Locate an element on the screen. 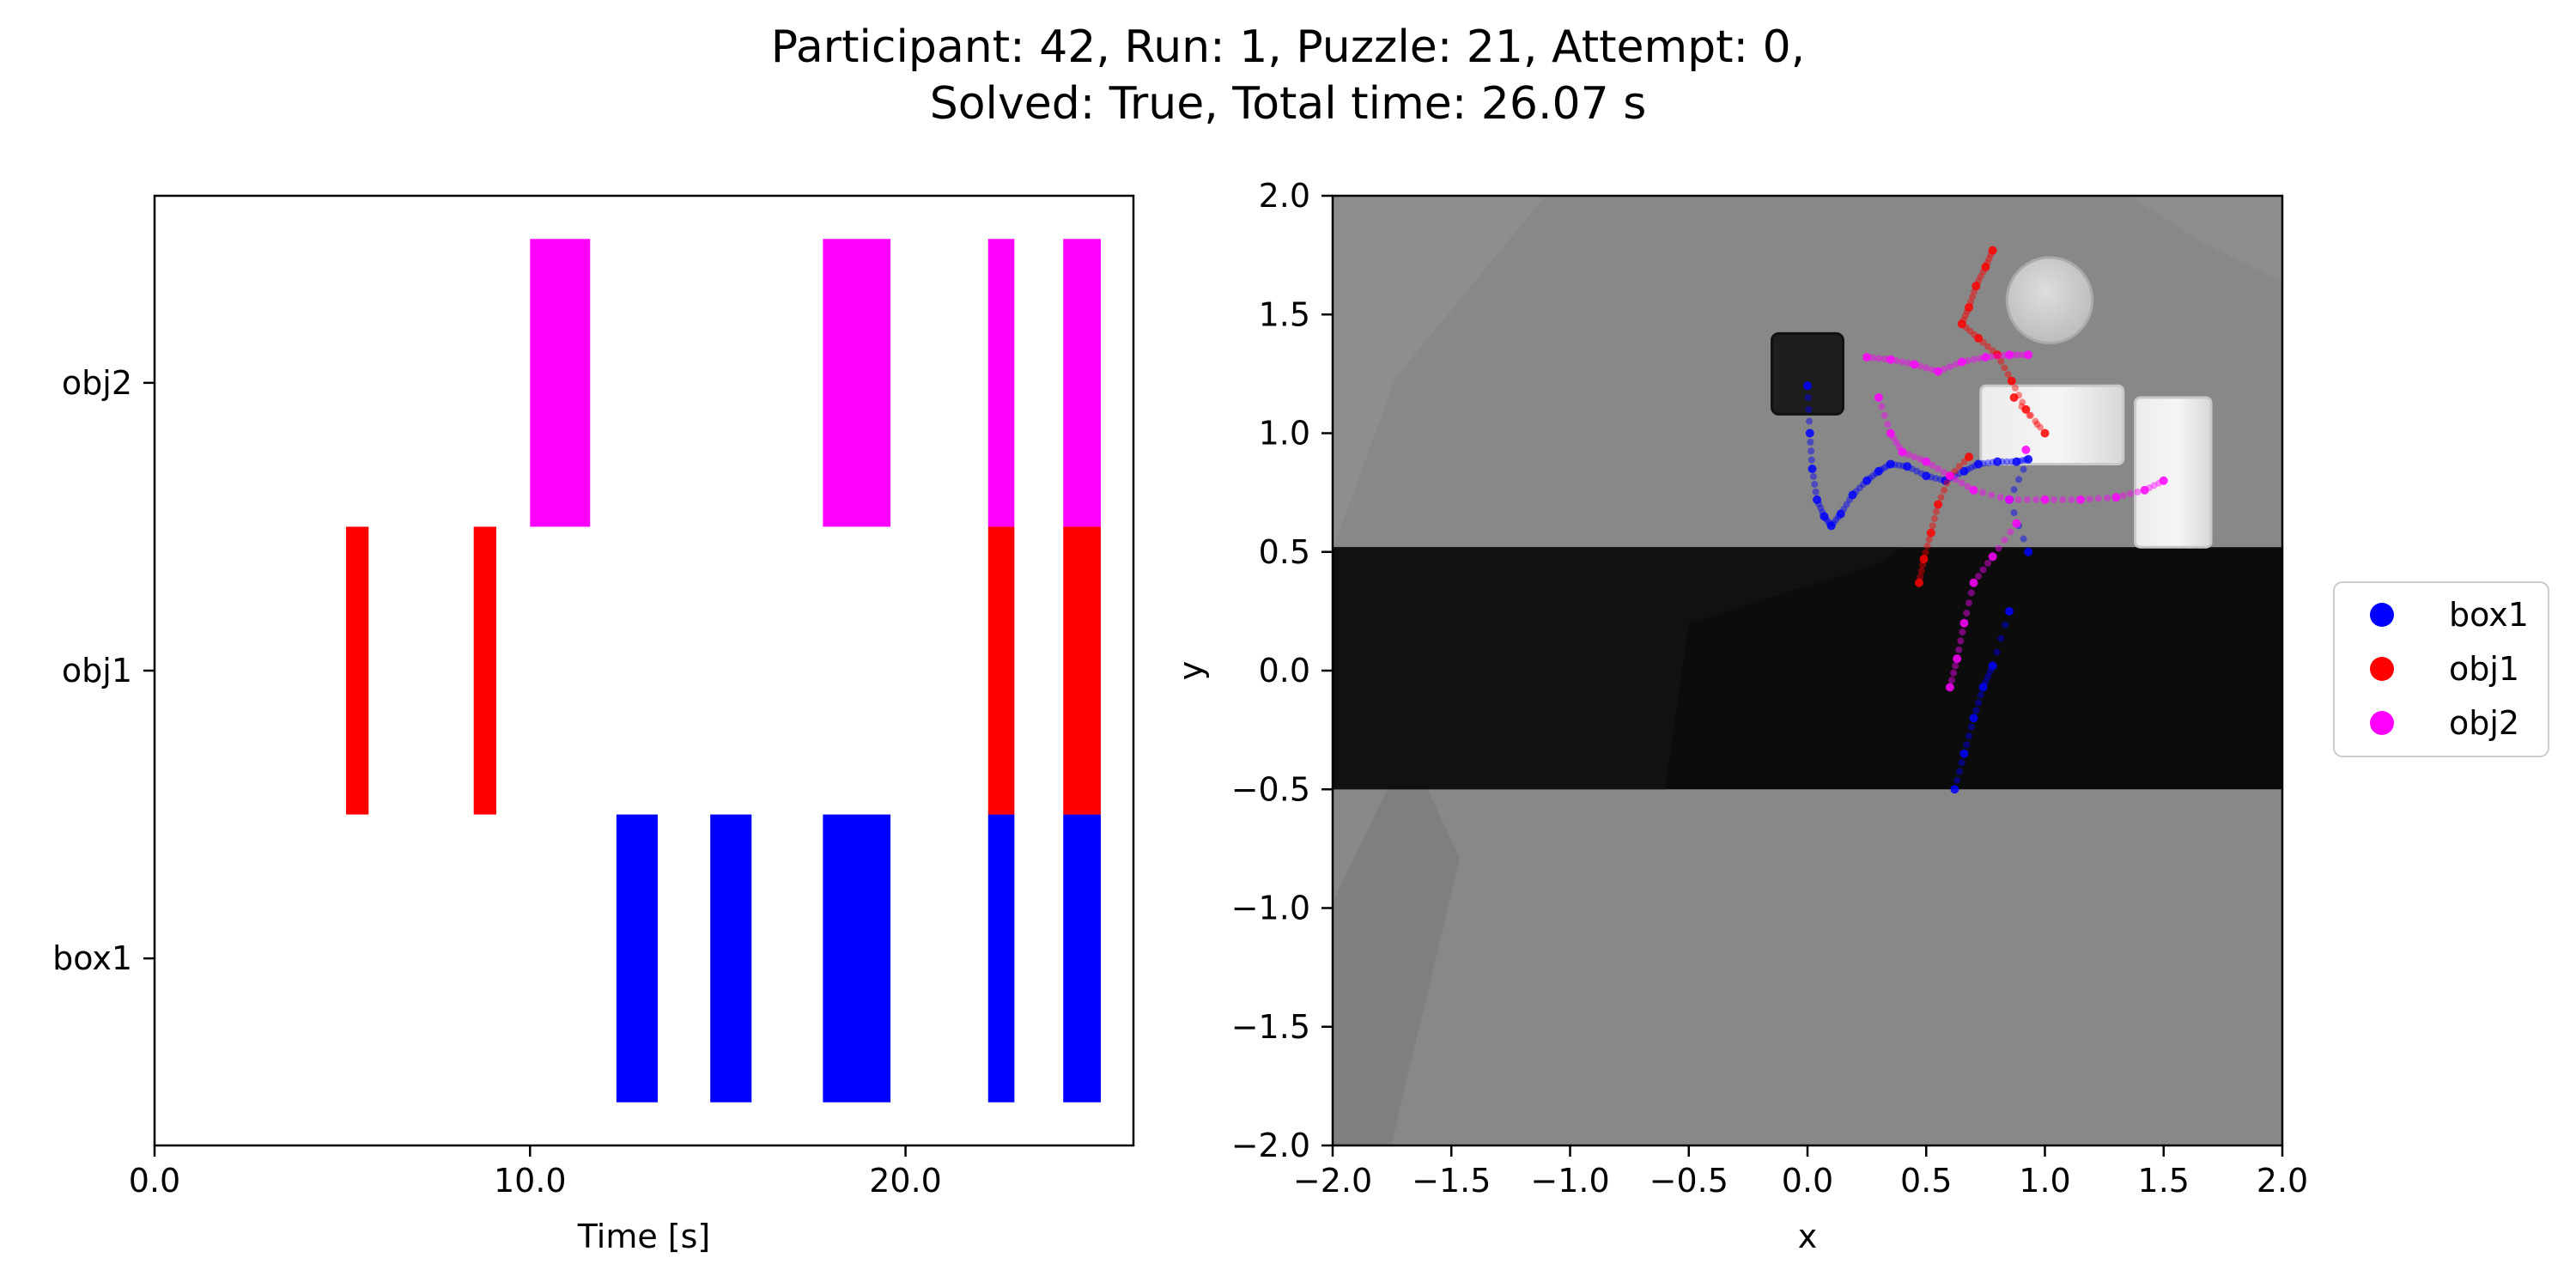  floor-shading-upper-left is located at coordinates (1440, 671).